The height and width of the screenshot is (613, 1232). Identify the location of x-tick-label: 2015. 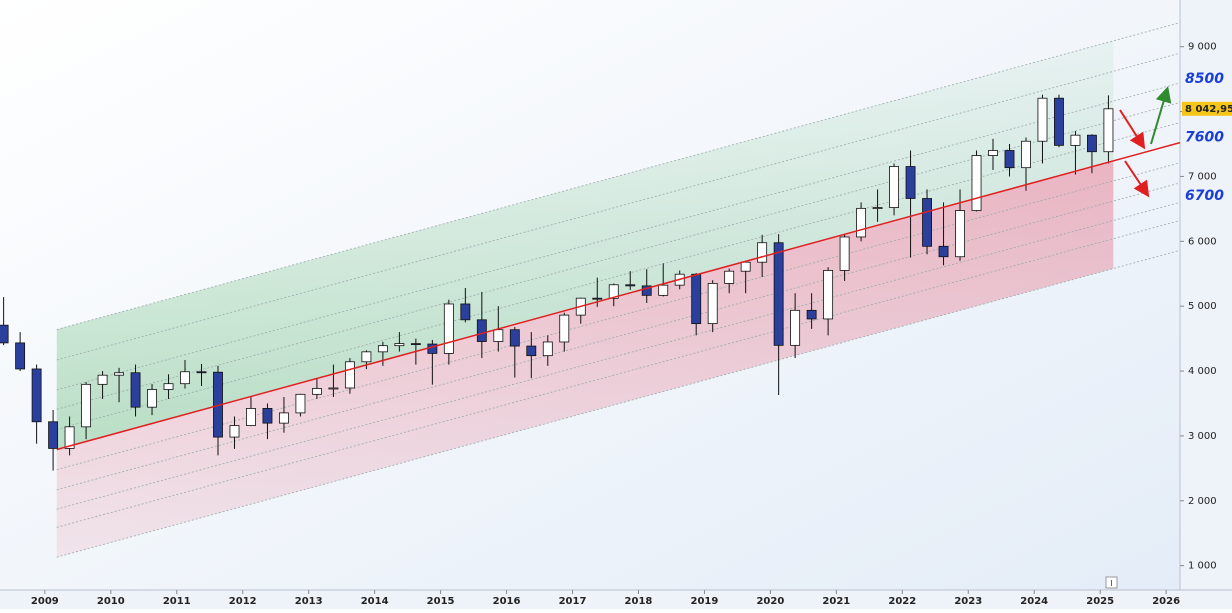
(441, 601).